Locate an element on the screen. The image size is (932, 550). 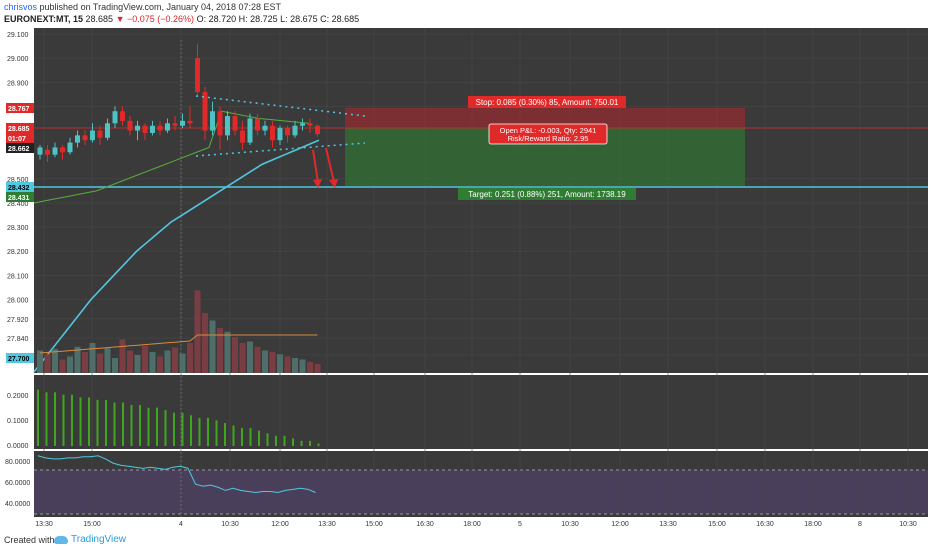
triangle-upper-line is located at coordinates (280, 106).